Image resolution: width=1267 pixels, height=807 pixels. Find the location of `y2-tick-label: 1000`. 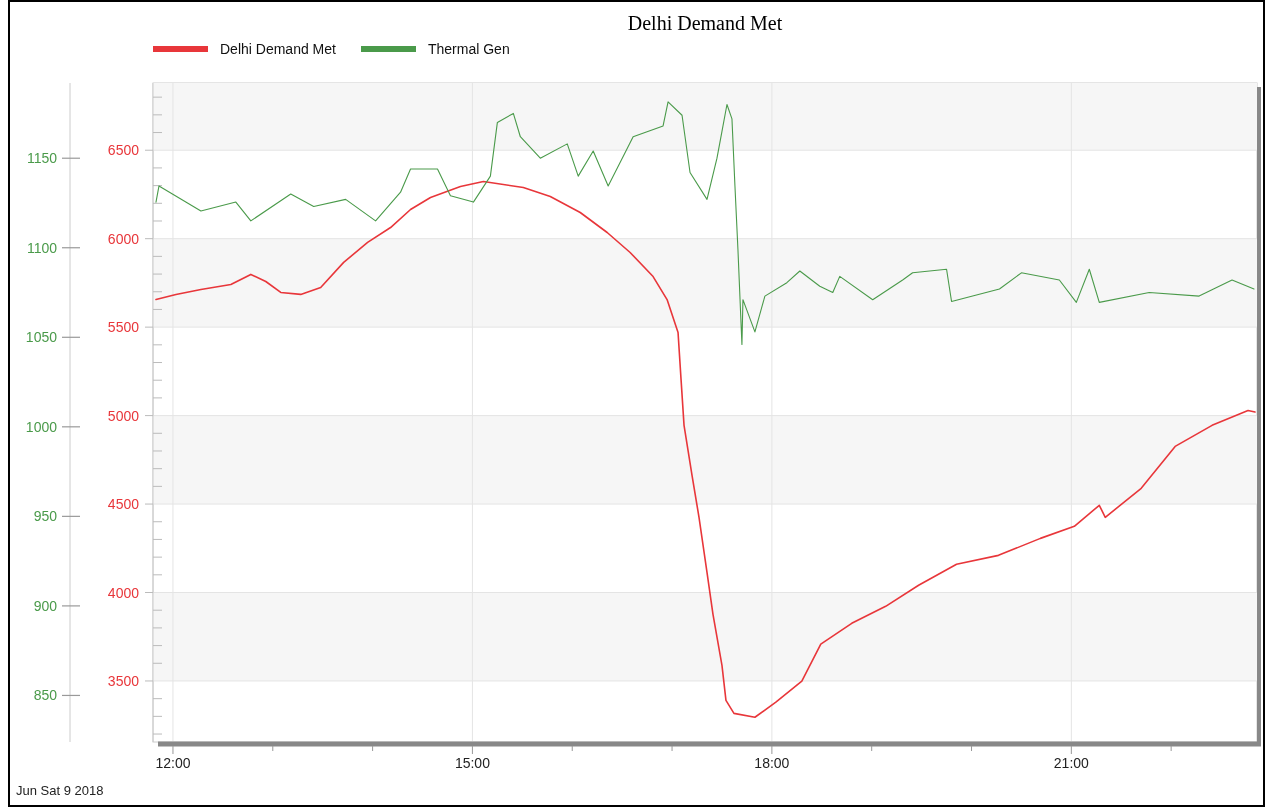

y2-tick-label: 1000 is located at coordinates (41, 426).